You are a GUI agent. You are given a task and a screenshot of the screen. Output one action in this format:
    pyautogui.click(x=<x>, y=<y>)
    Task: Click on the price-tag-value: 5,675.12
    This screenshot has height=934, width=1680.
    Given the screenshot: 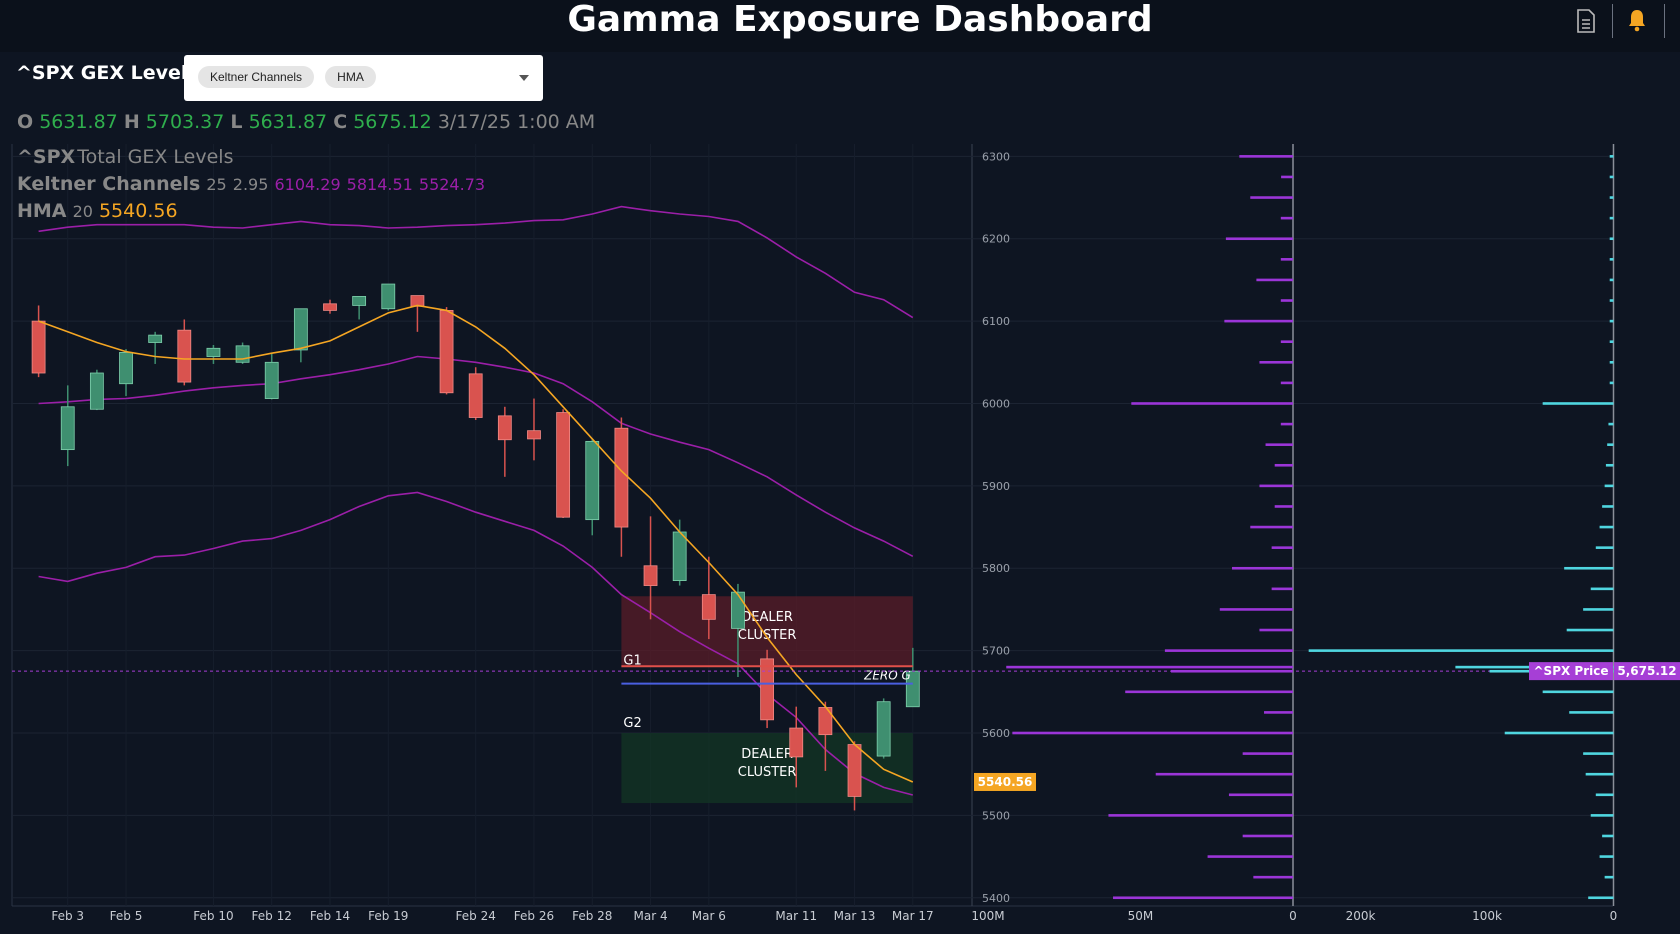 What is the action you would take?
    pyautogui.click(x=1646, y=671)
    